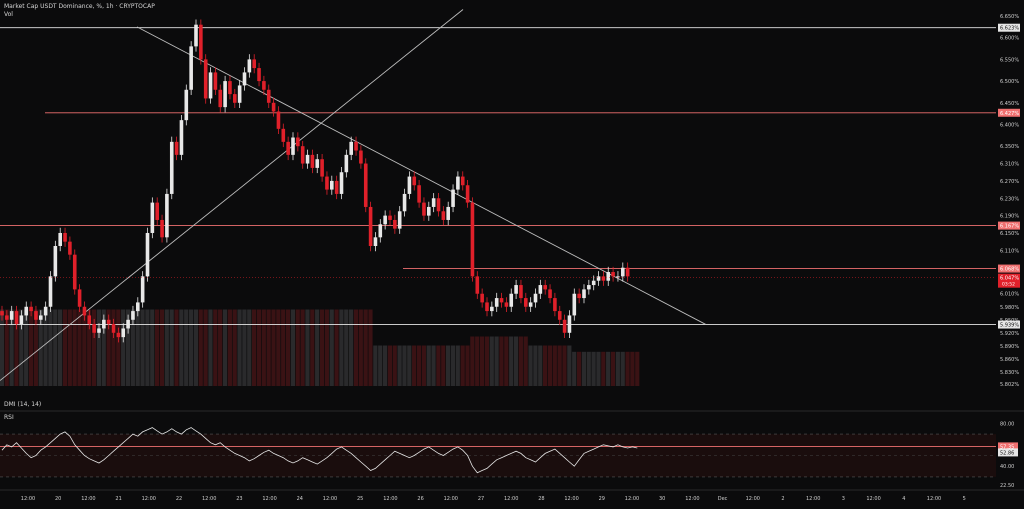 The image size is (1024, 509). Describe the element at coordinates (1009, 268) in the screenshot. I see `level-badge` at that location.